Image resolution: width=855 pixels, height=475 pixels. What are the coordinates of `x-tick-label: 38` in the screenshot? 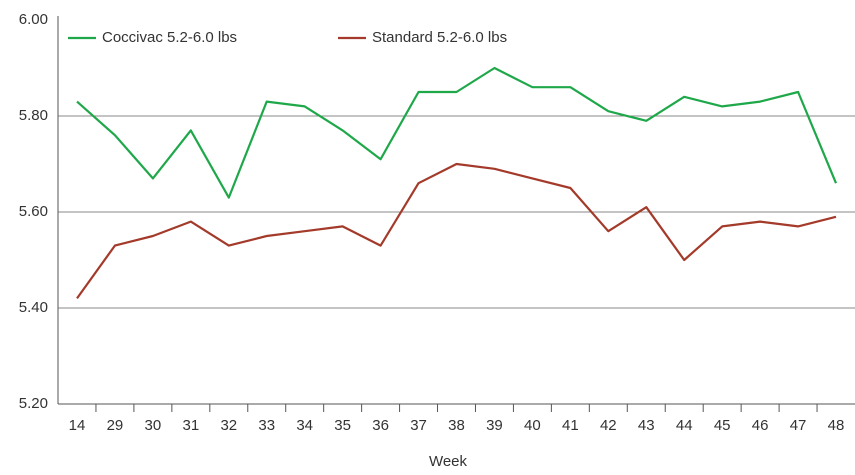 It's located at (456, 425).